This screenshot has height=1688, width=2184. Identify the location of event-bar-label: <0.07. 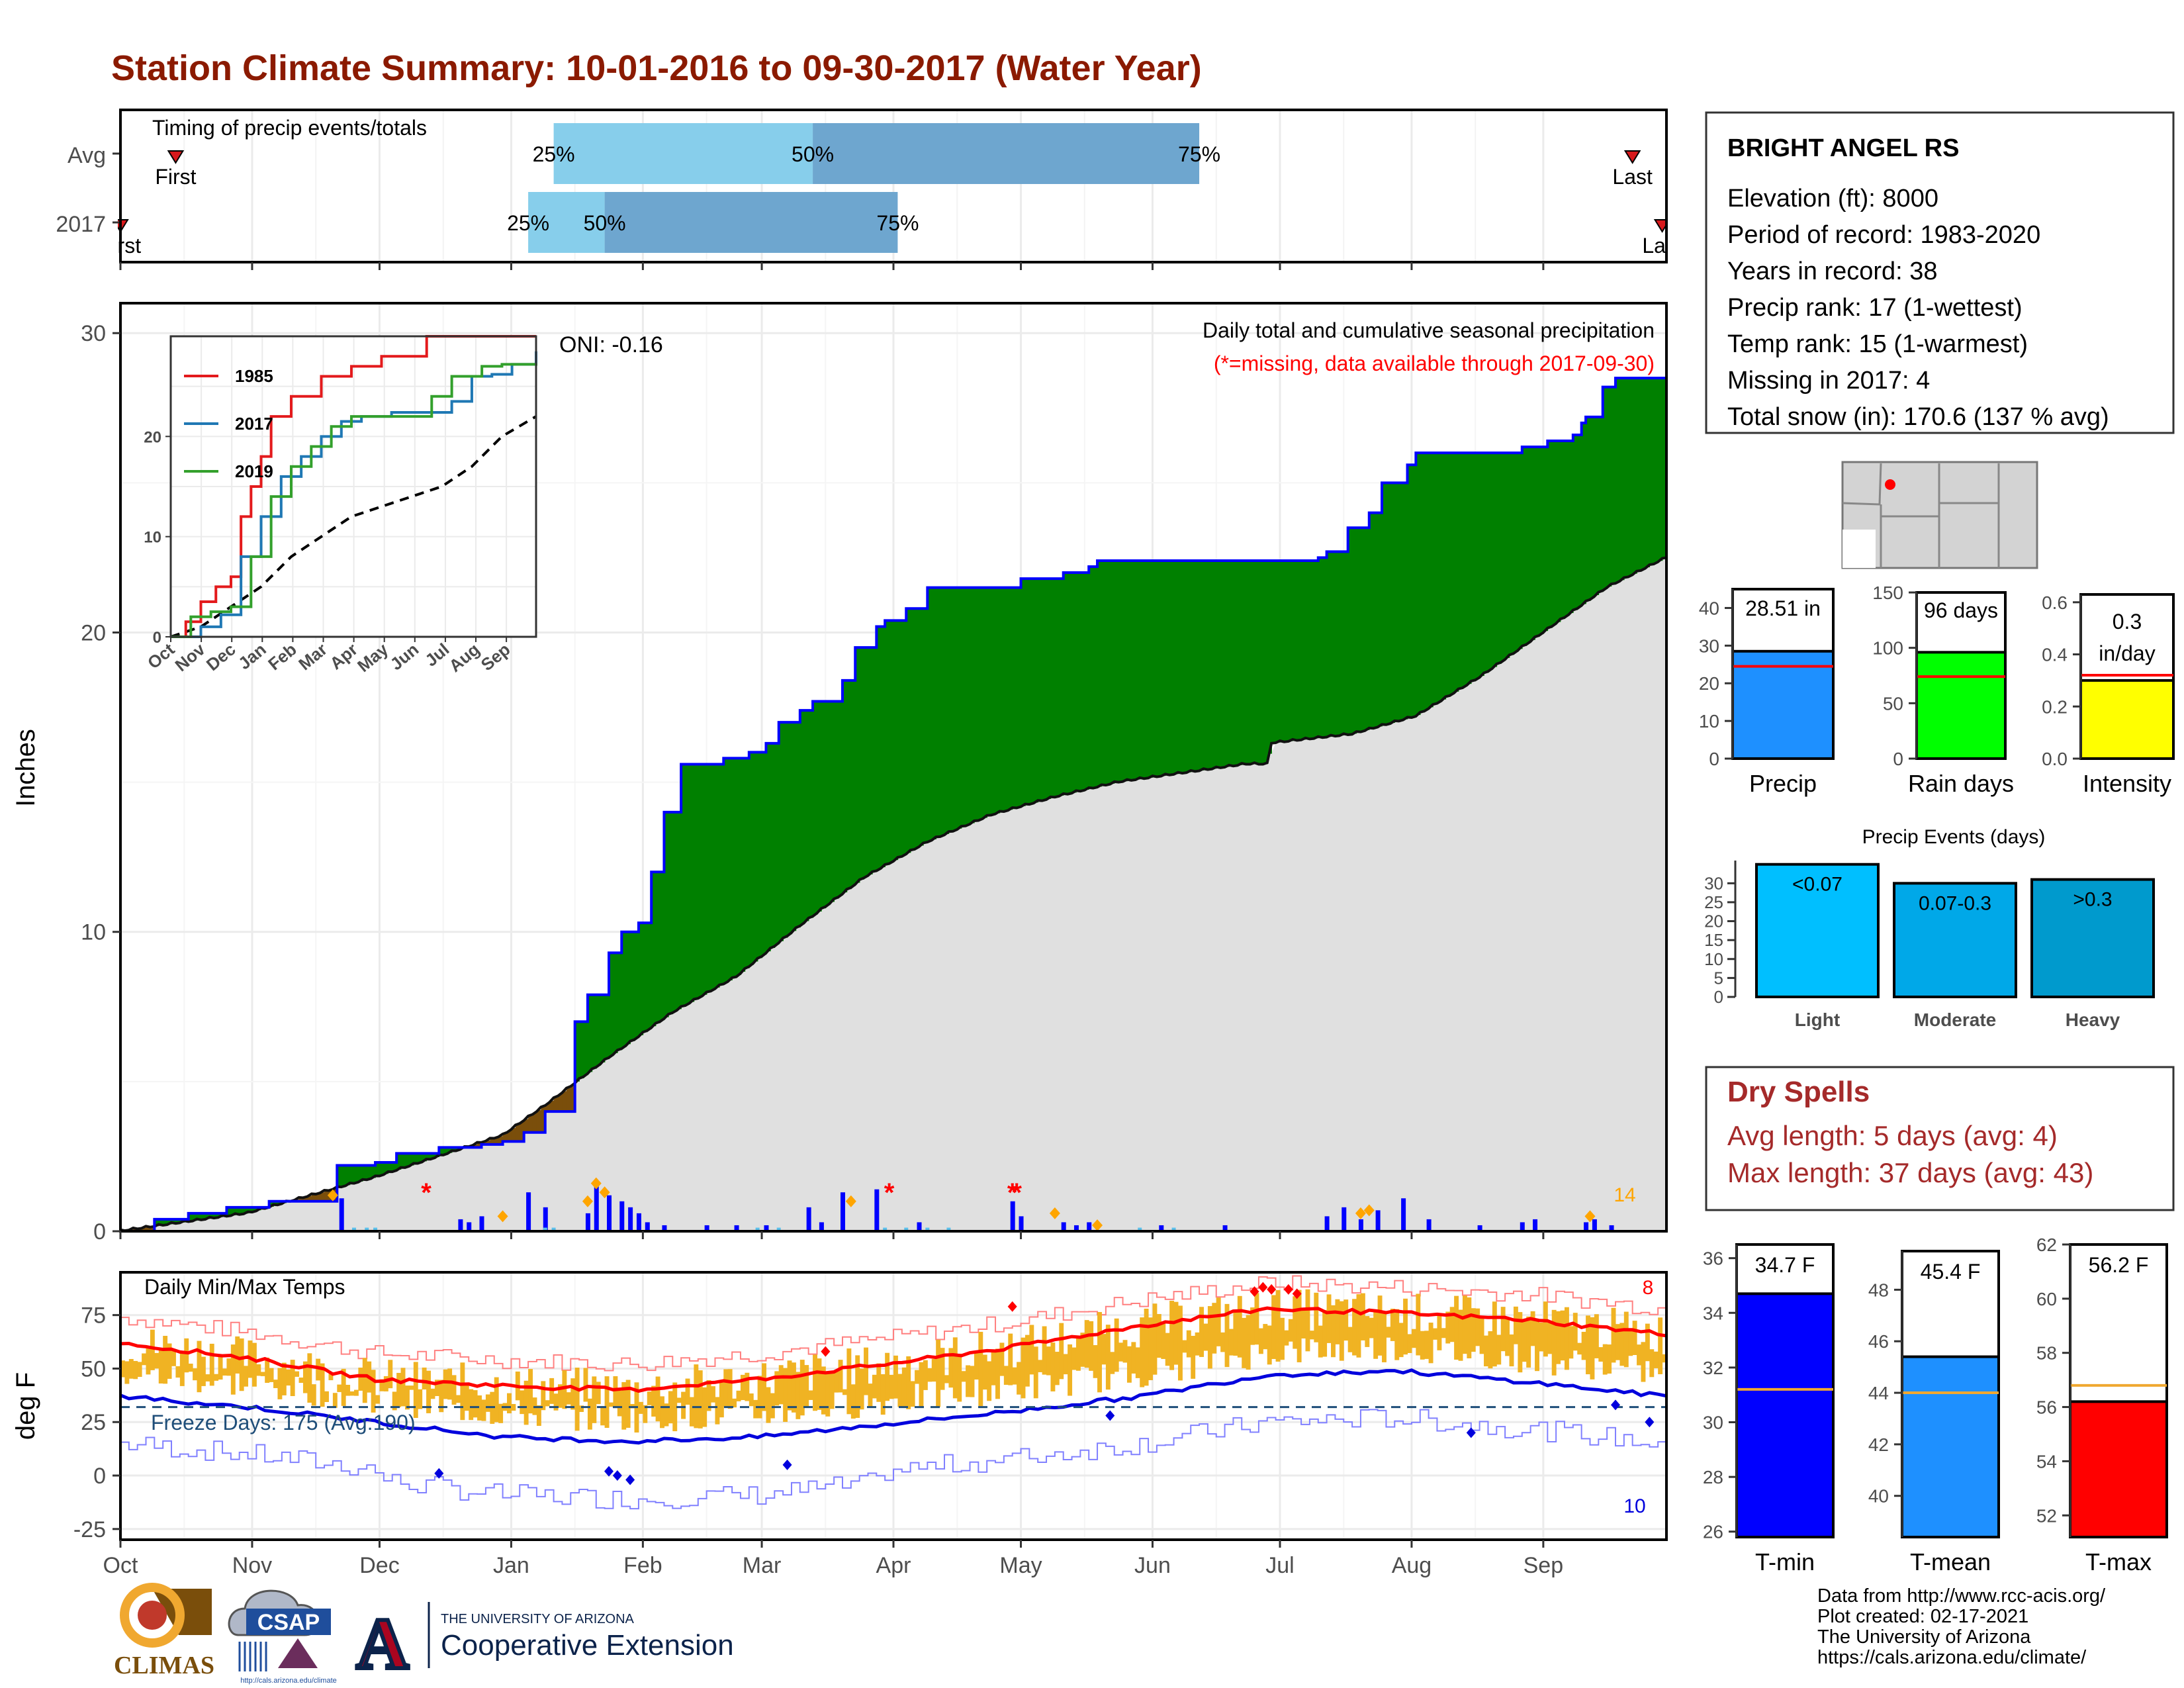
(1817, 885).